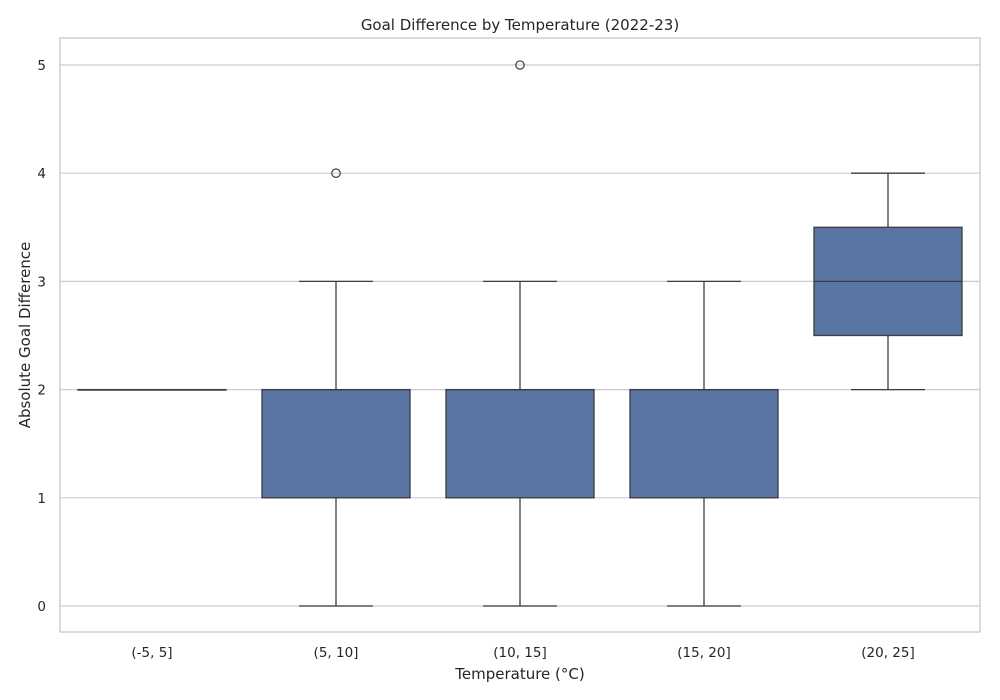 The height and width of the screenshot is (700, 1000). What do you see at coordinates (151, 653) in the screenshot?
I see `x-tick-label: (-5, 5]` at bounding box center [151, 653].